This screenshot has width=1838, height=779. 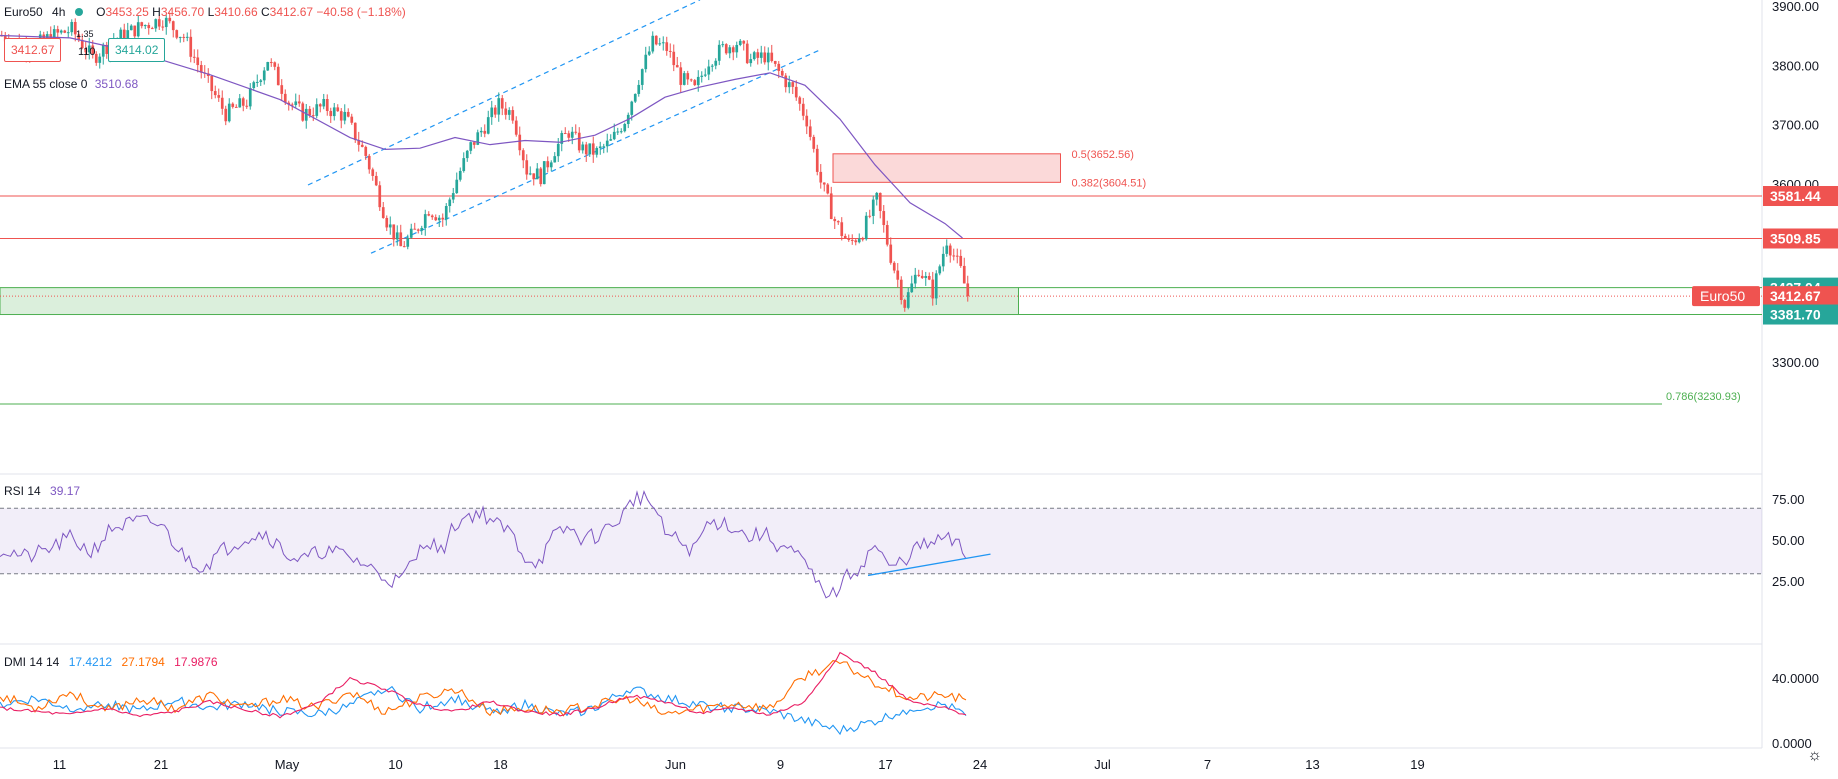 I want to click on rsi-trendline, so click(x=929, y=565).